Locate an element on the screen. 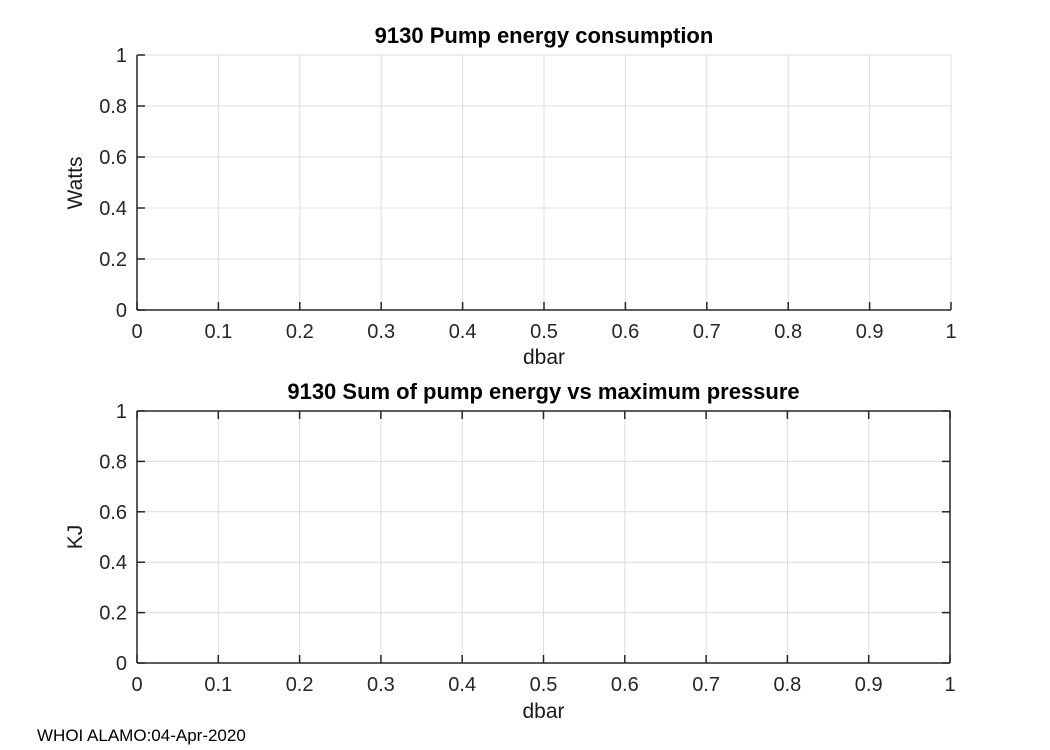  watermark-text: WHOI ALAMO:04-Apr-2020 is located at coordinates (141, 735).